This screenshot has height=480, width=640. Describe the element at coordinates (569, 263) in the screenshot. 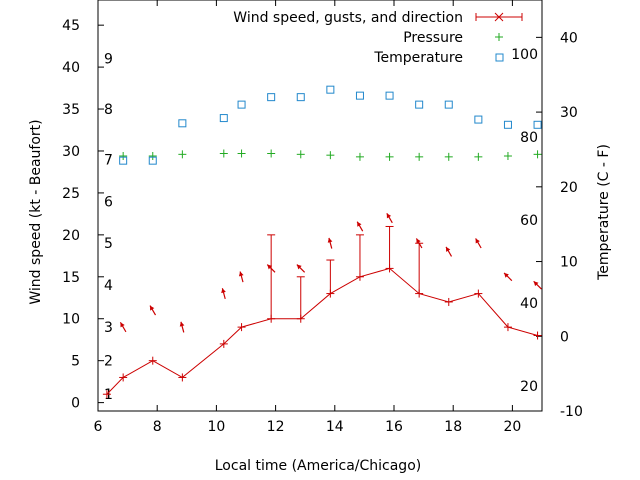

I see `y2-tick-label: 10` at that location.